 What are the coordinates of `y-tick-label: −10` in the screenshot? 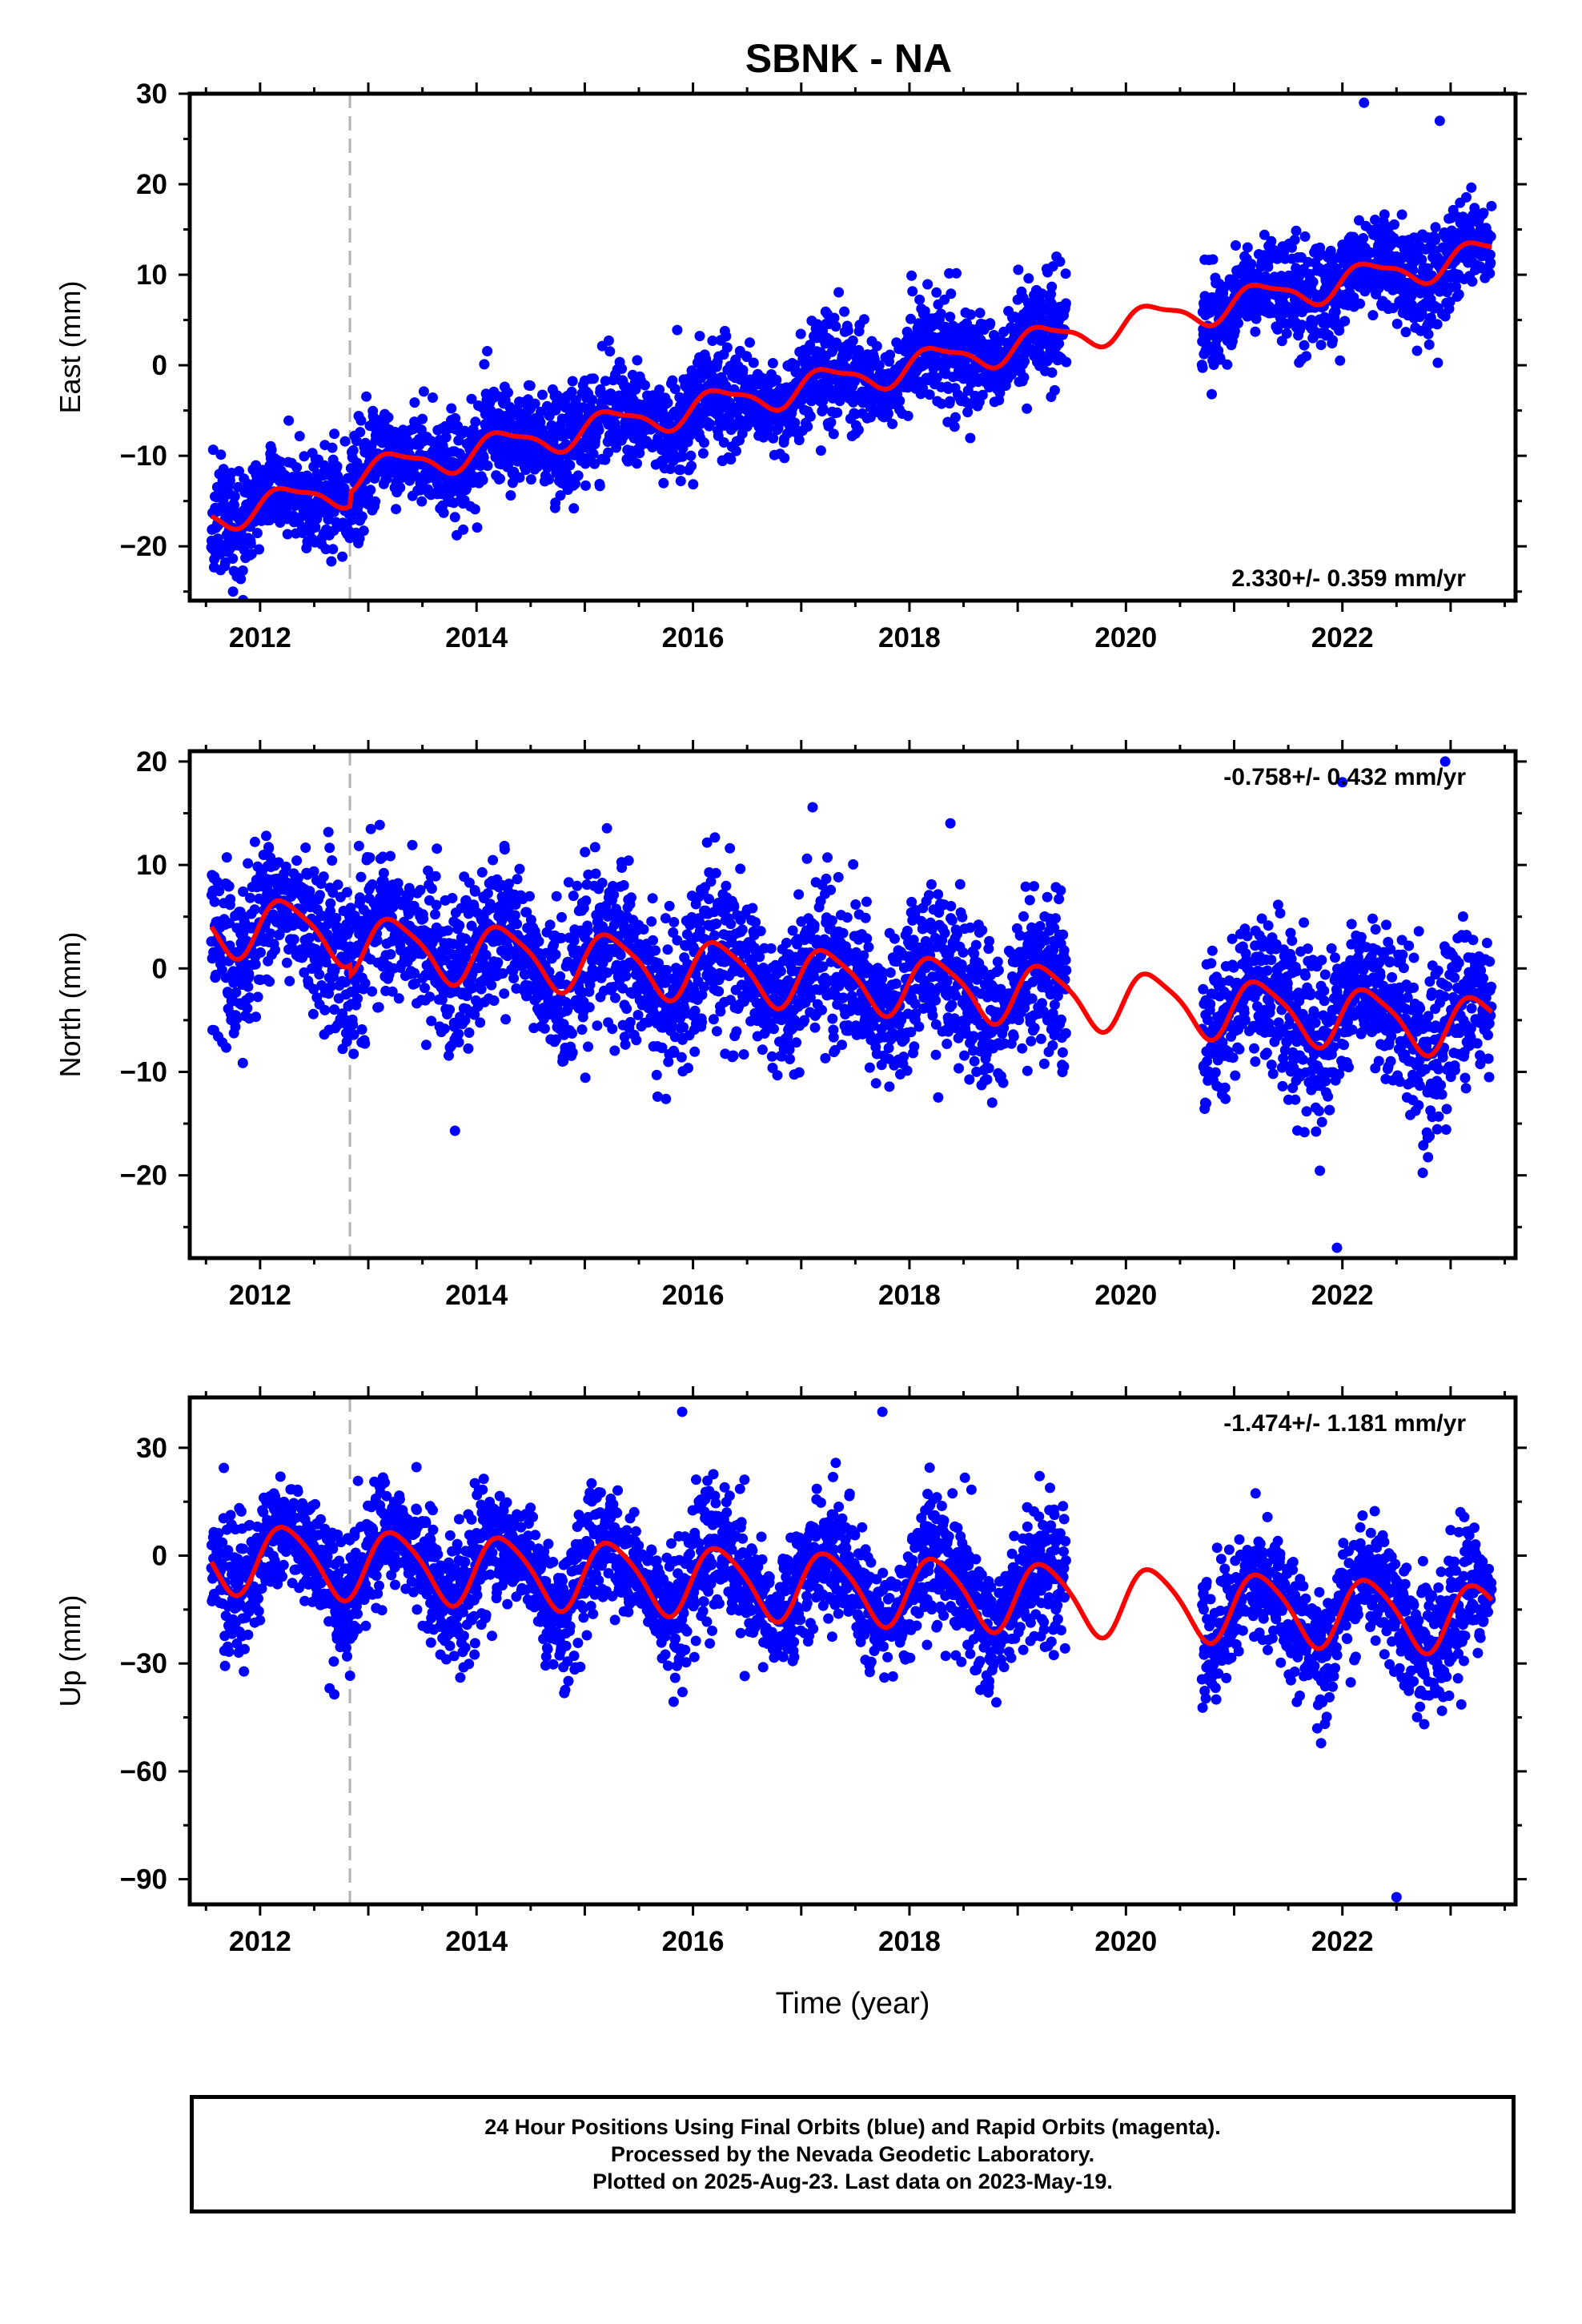 It's located at (144, 456).